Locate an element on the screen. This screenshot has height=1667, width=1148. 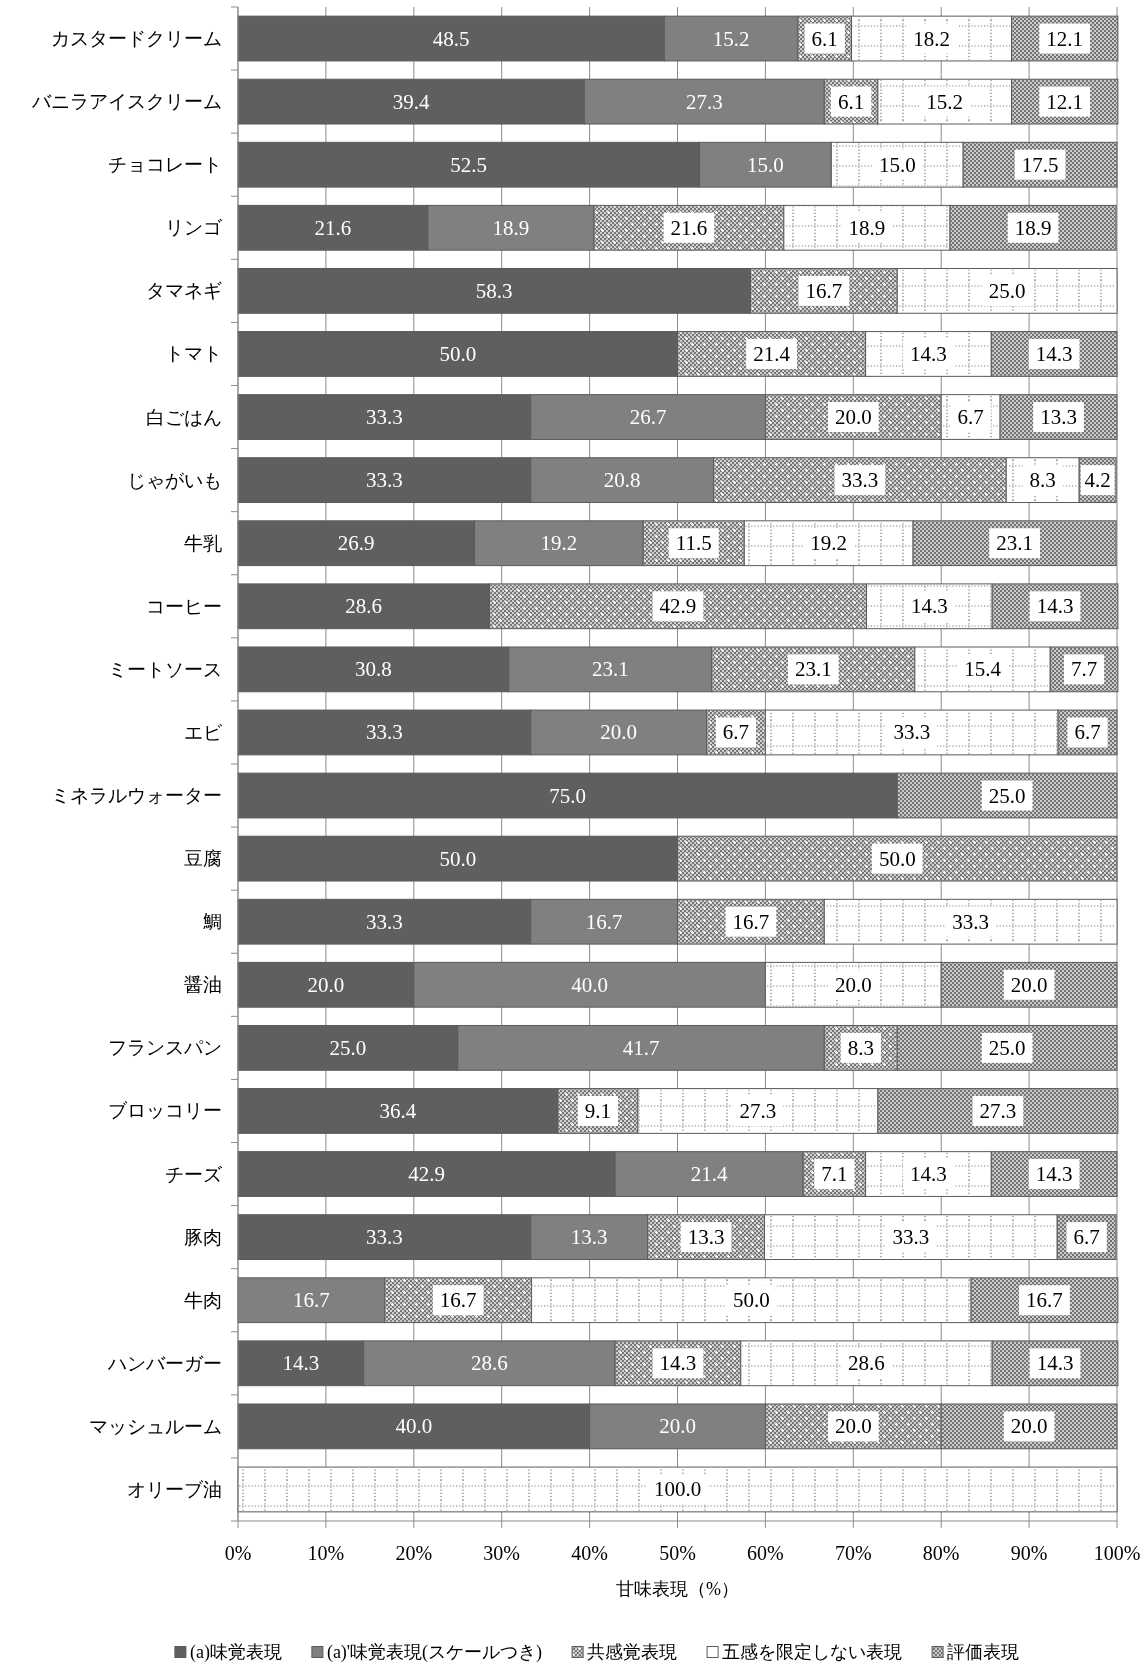
data-label: 15.2 is located at coordinates (945, 101).